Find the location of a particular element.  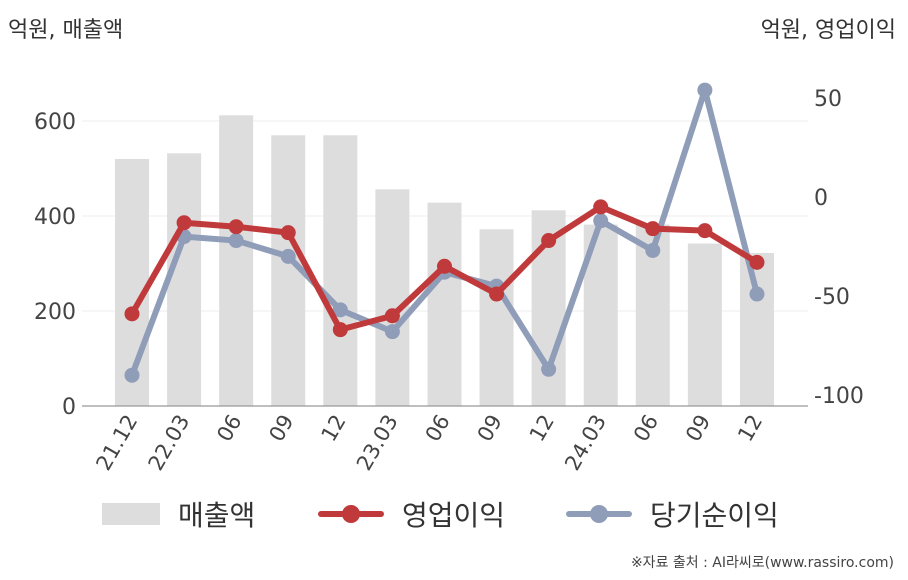

legend-label-net-income: 당기순이익 is located at coordinates (714, 515).